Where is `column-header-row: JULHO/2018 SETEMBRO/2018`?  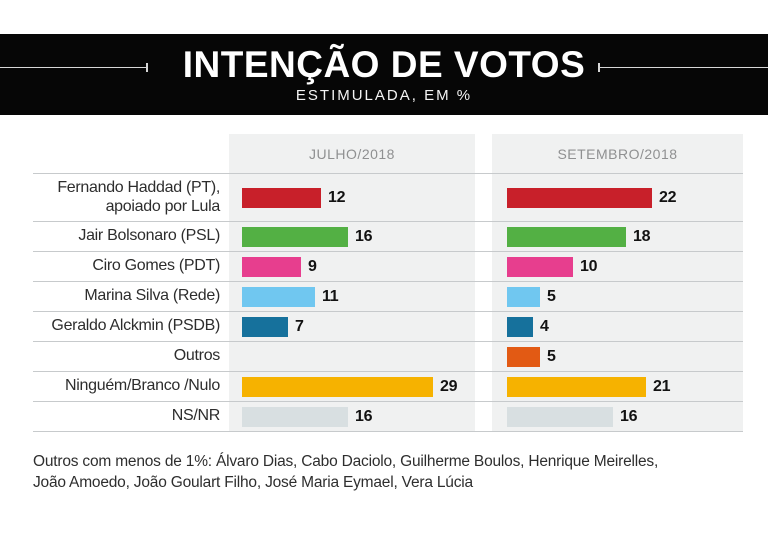
column-header-row: JULHO/2018 SETEMBRO/2018 is located at coordinates (388, 154).